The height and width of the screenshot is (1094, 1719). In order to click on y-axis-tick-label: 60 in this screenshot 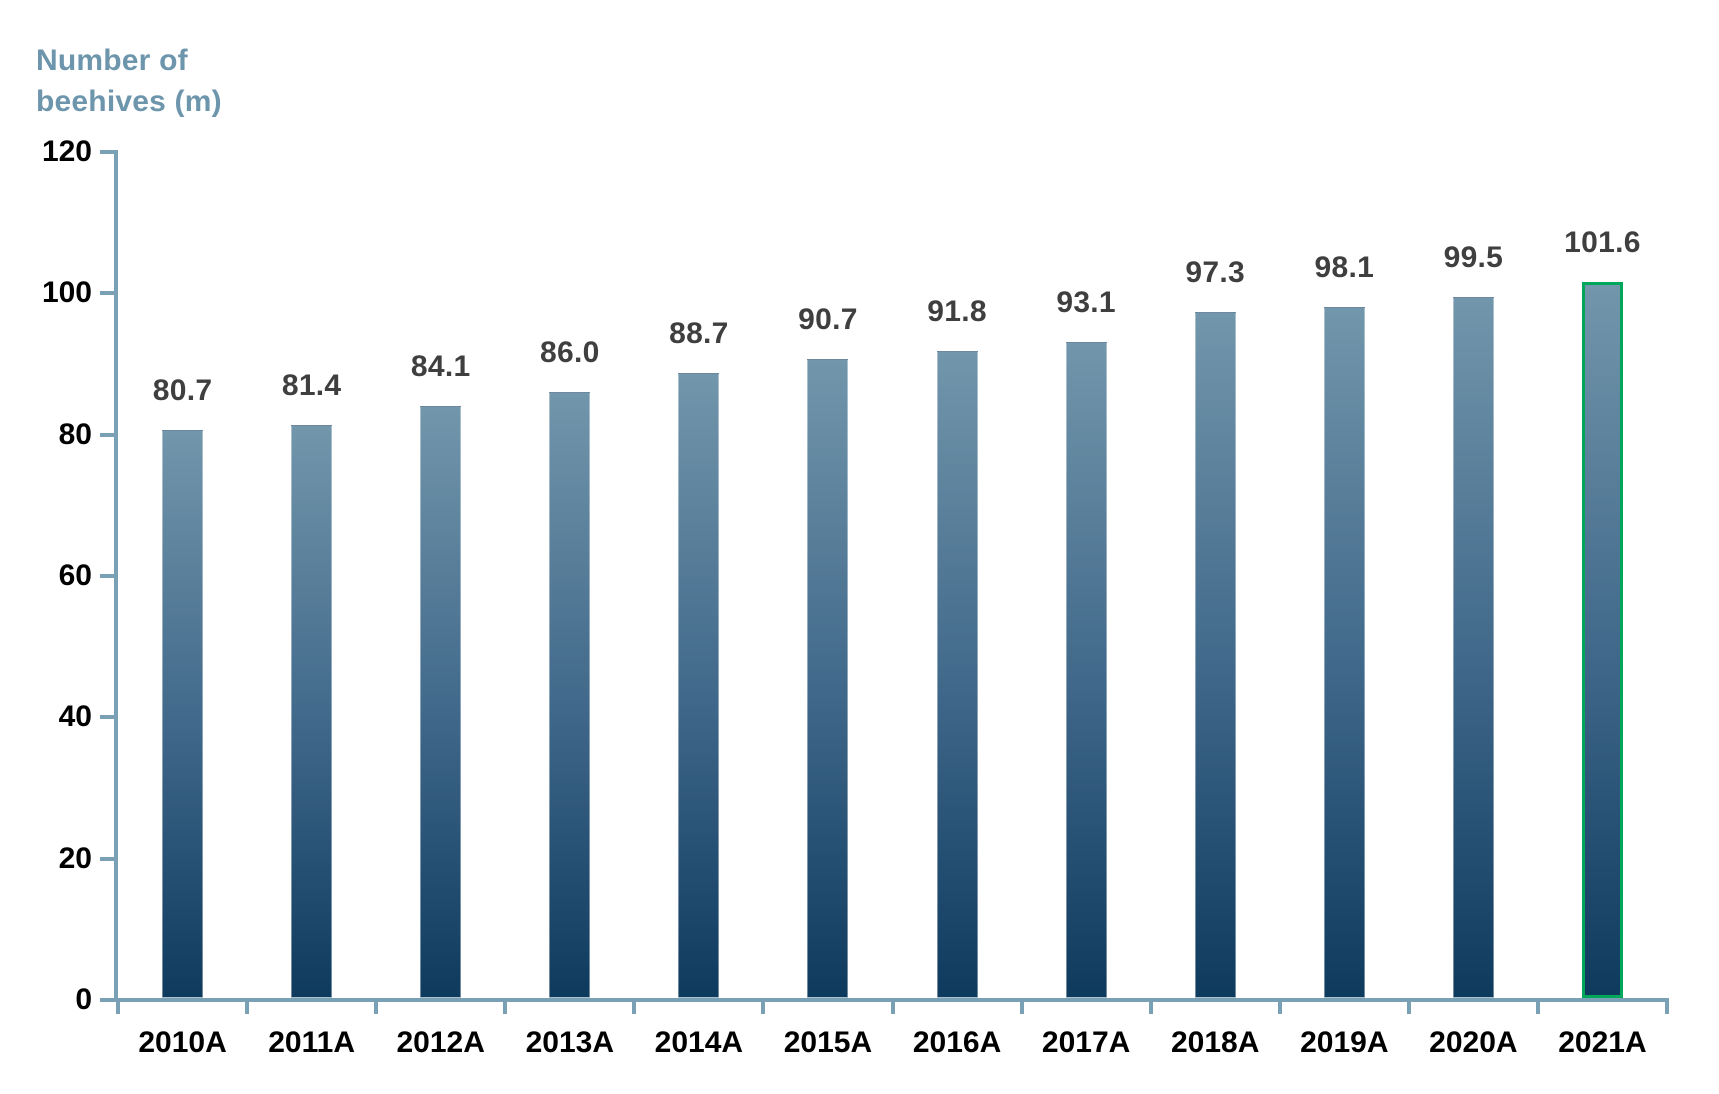, I will do `click(75, 575)`.